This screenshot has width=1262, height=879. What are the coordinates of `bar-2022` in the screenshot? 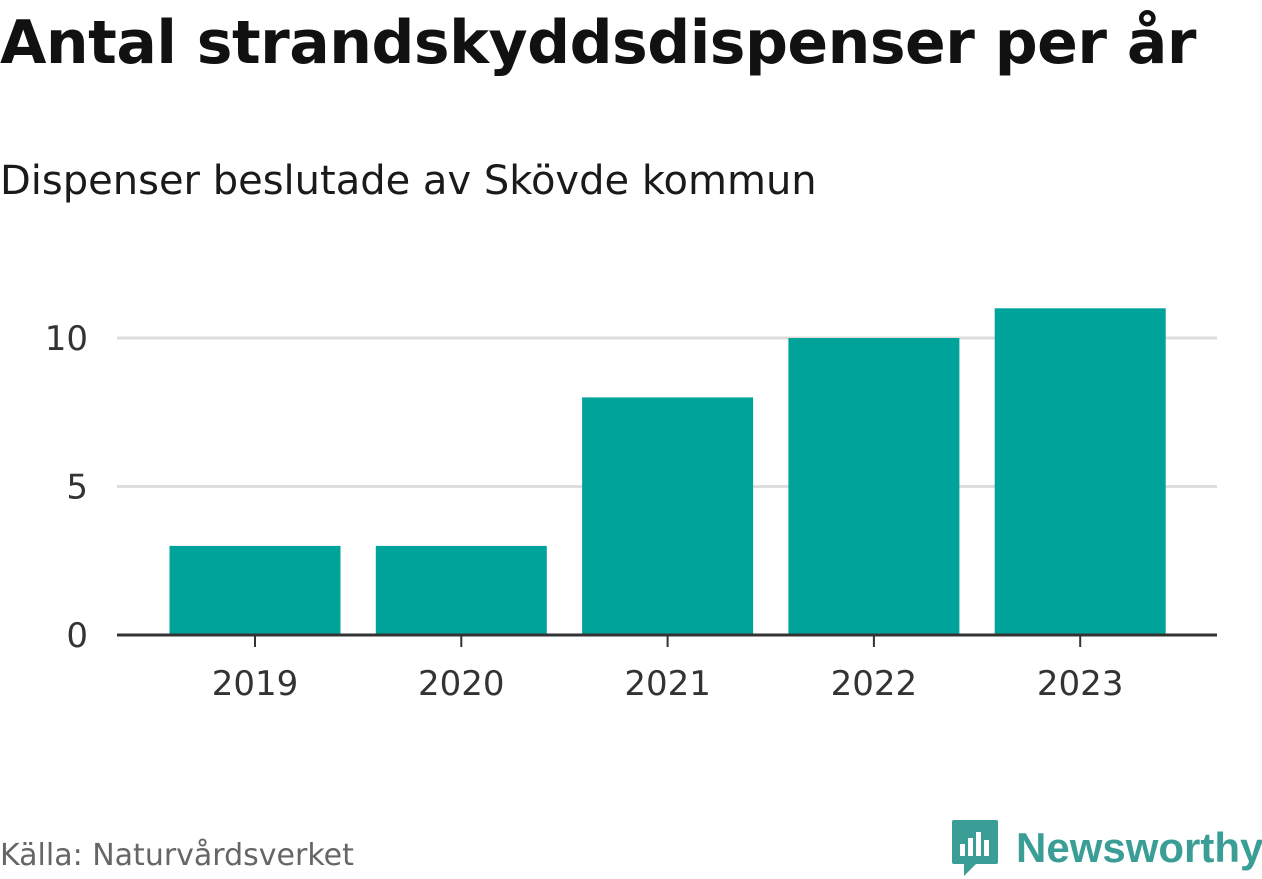 It's located at (874, 486).